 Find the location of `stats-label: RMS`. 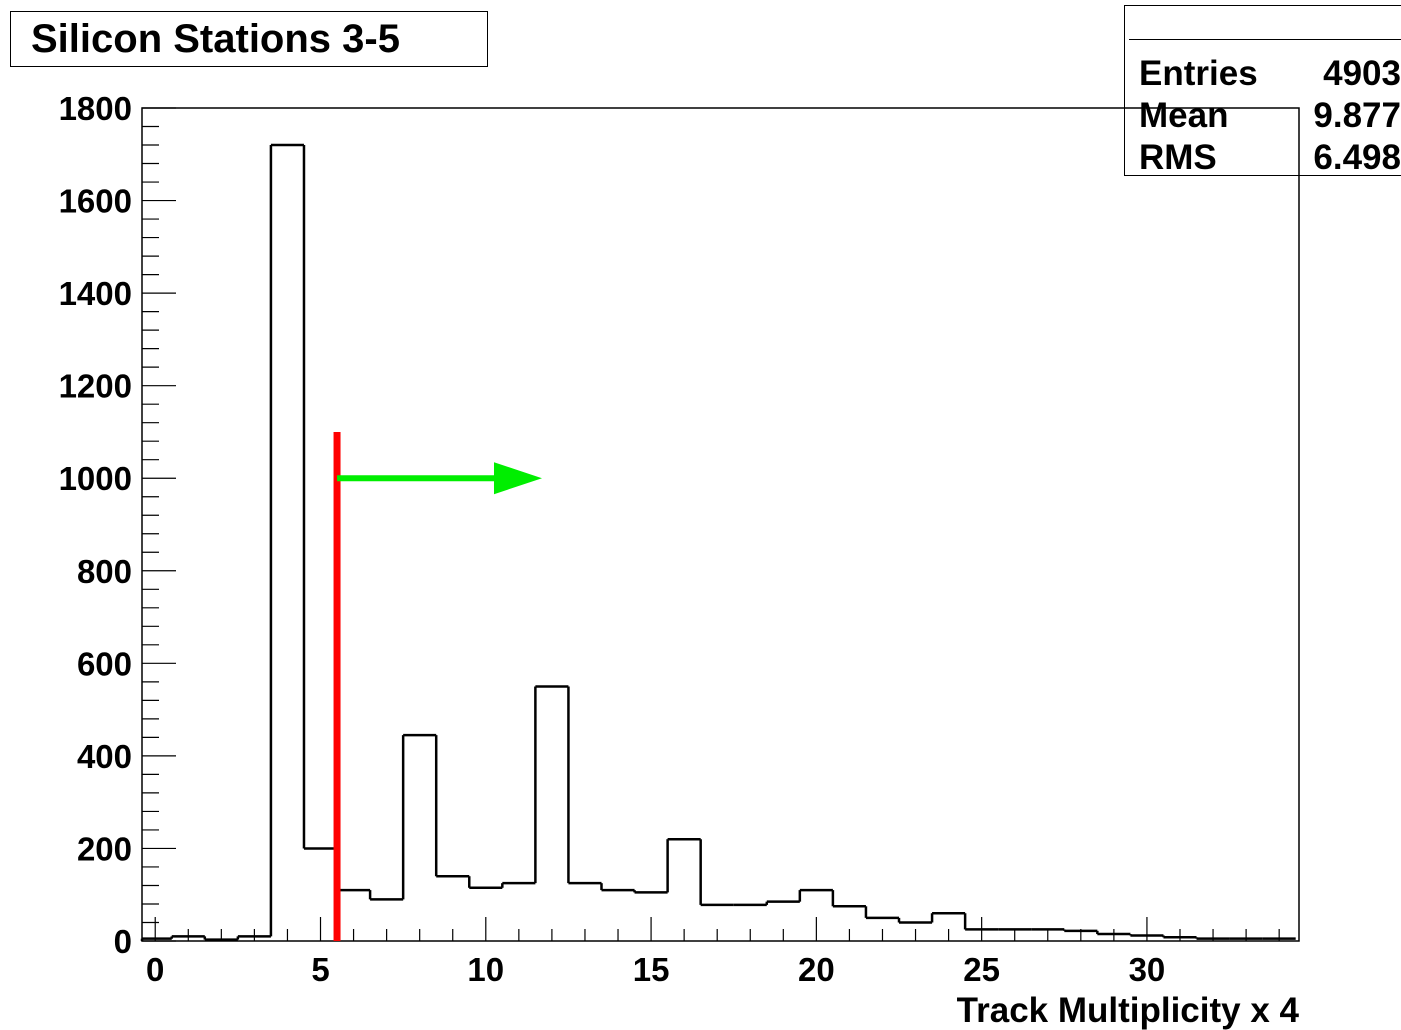

stats-label: RMS is located at coordinates (1178, 157).